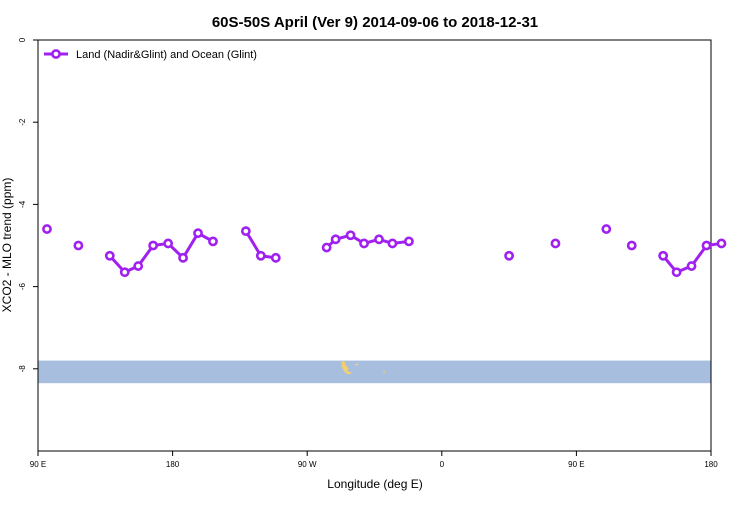  Describe the element at coordinates (357, 364) in the screenshot. I see `map-land-falklands` at that location.